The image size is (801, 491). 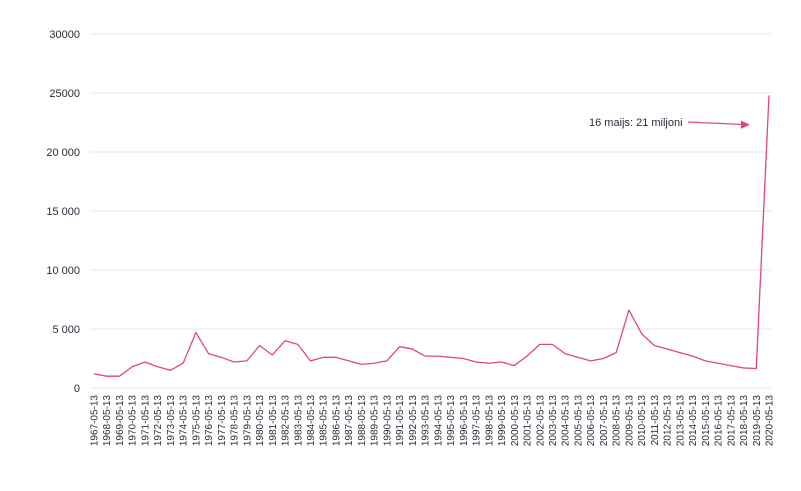 What do you see at coordinates (120, 421) in the screenshot?
I see `x-tick-label: 1969-05-13` at bounding box center [120, 421].